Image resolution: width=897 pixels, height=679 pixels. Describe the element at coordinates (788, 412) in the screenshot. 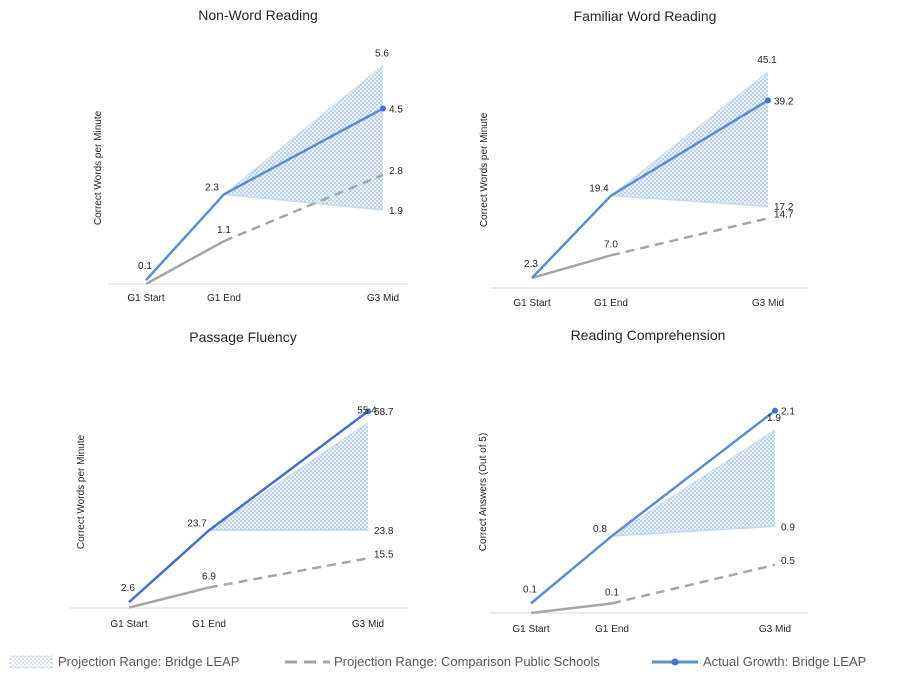

I see `data-label-actual-end: 2.1` at that location.